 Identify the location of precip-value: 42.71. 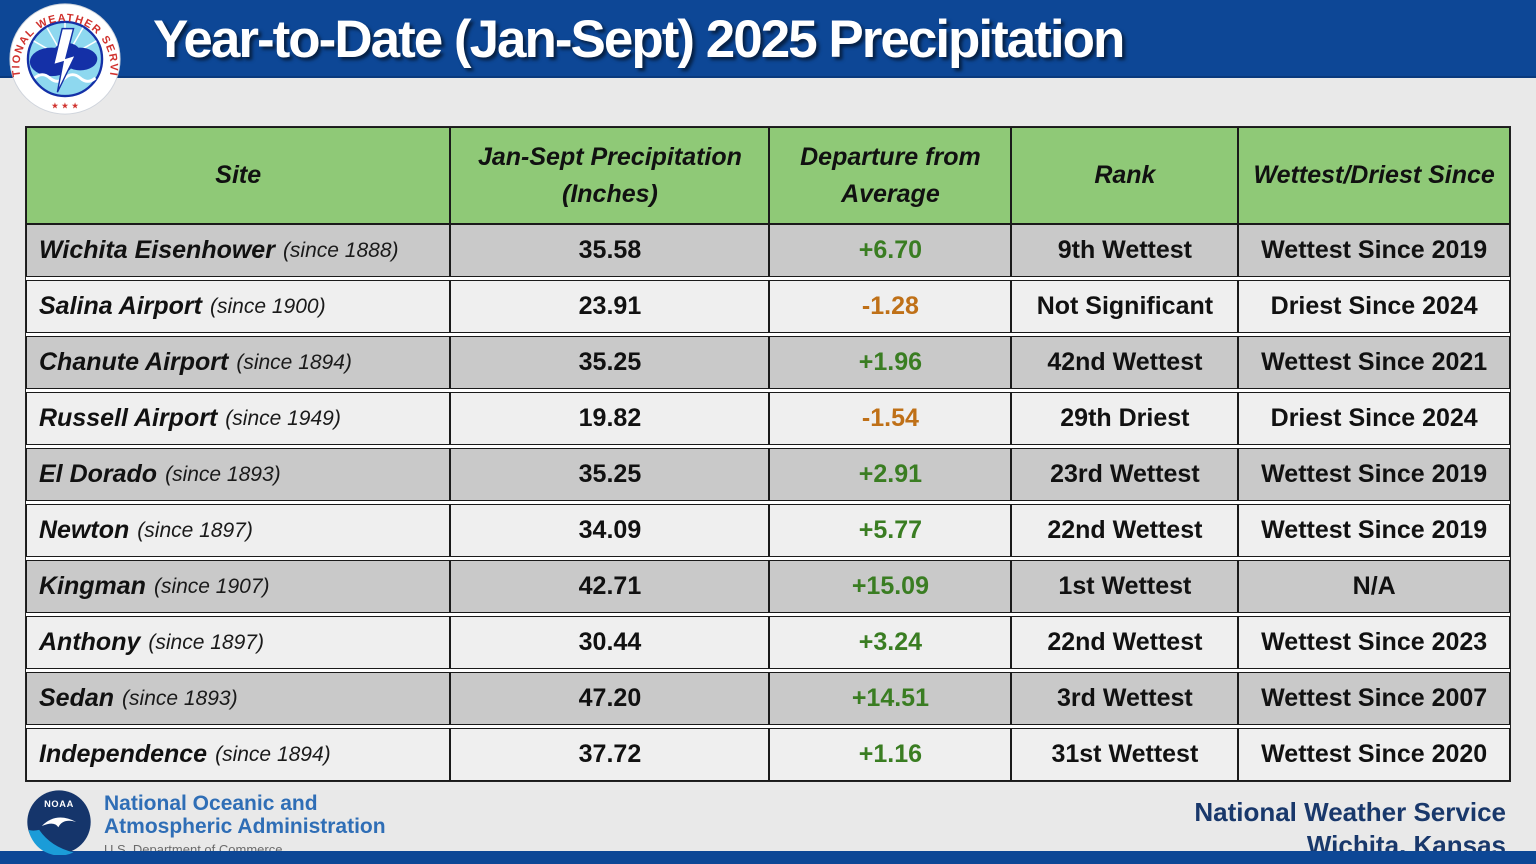
(610, 586).